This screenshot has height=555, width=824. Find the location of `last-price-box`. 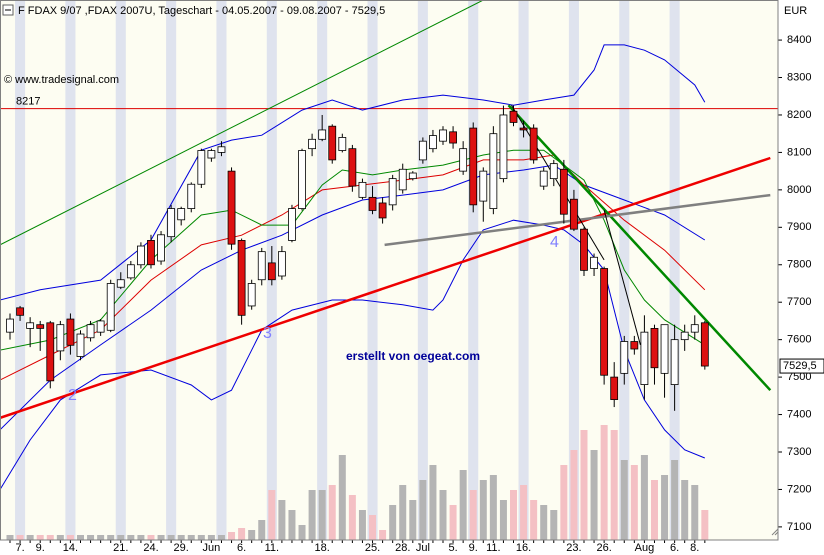

last-price-box is located at coordinates (801, 366).